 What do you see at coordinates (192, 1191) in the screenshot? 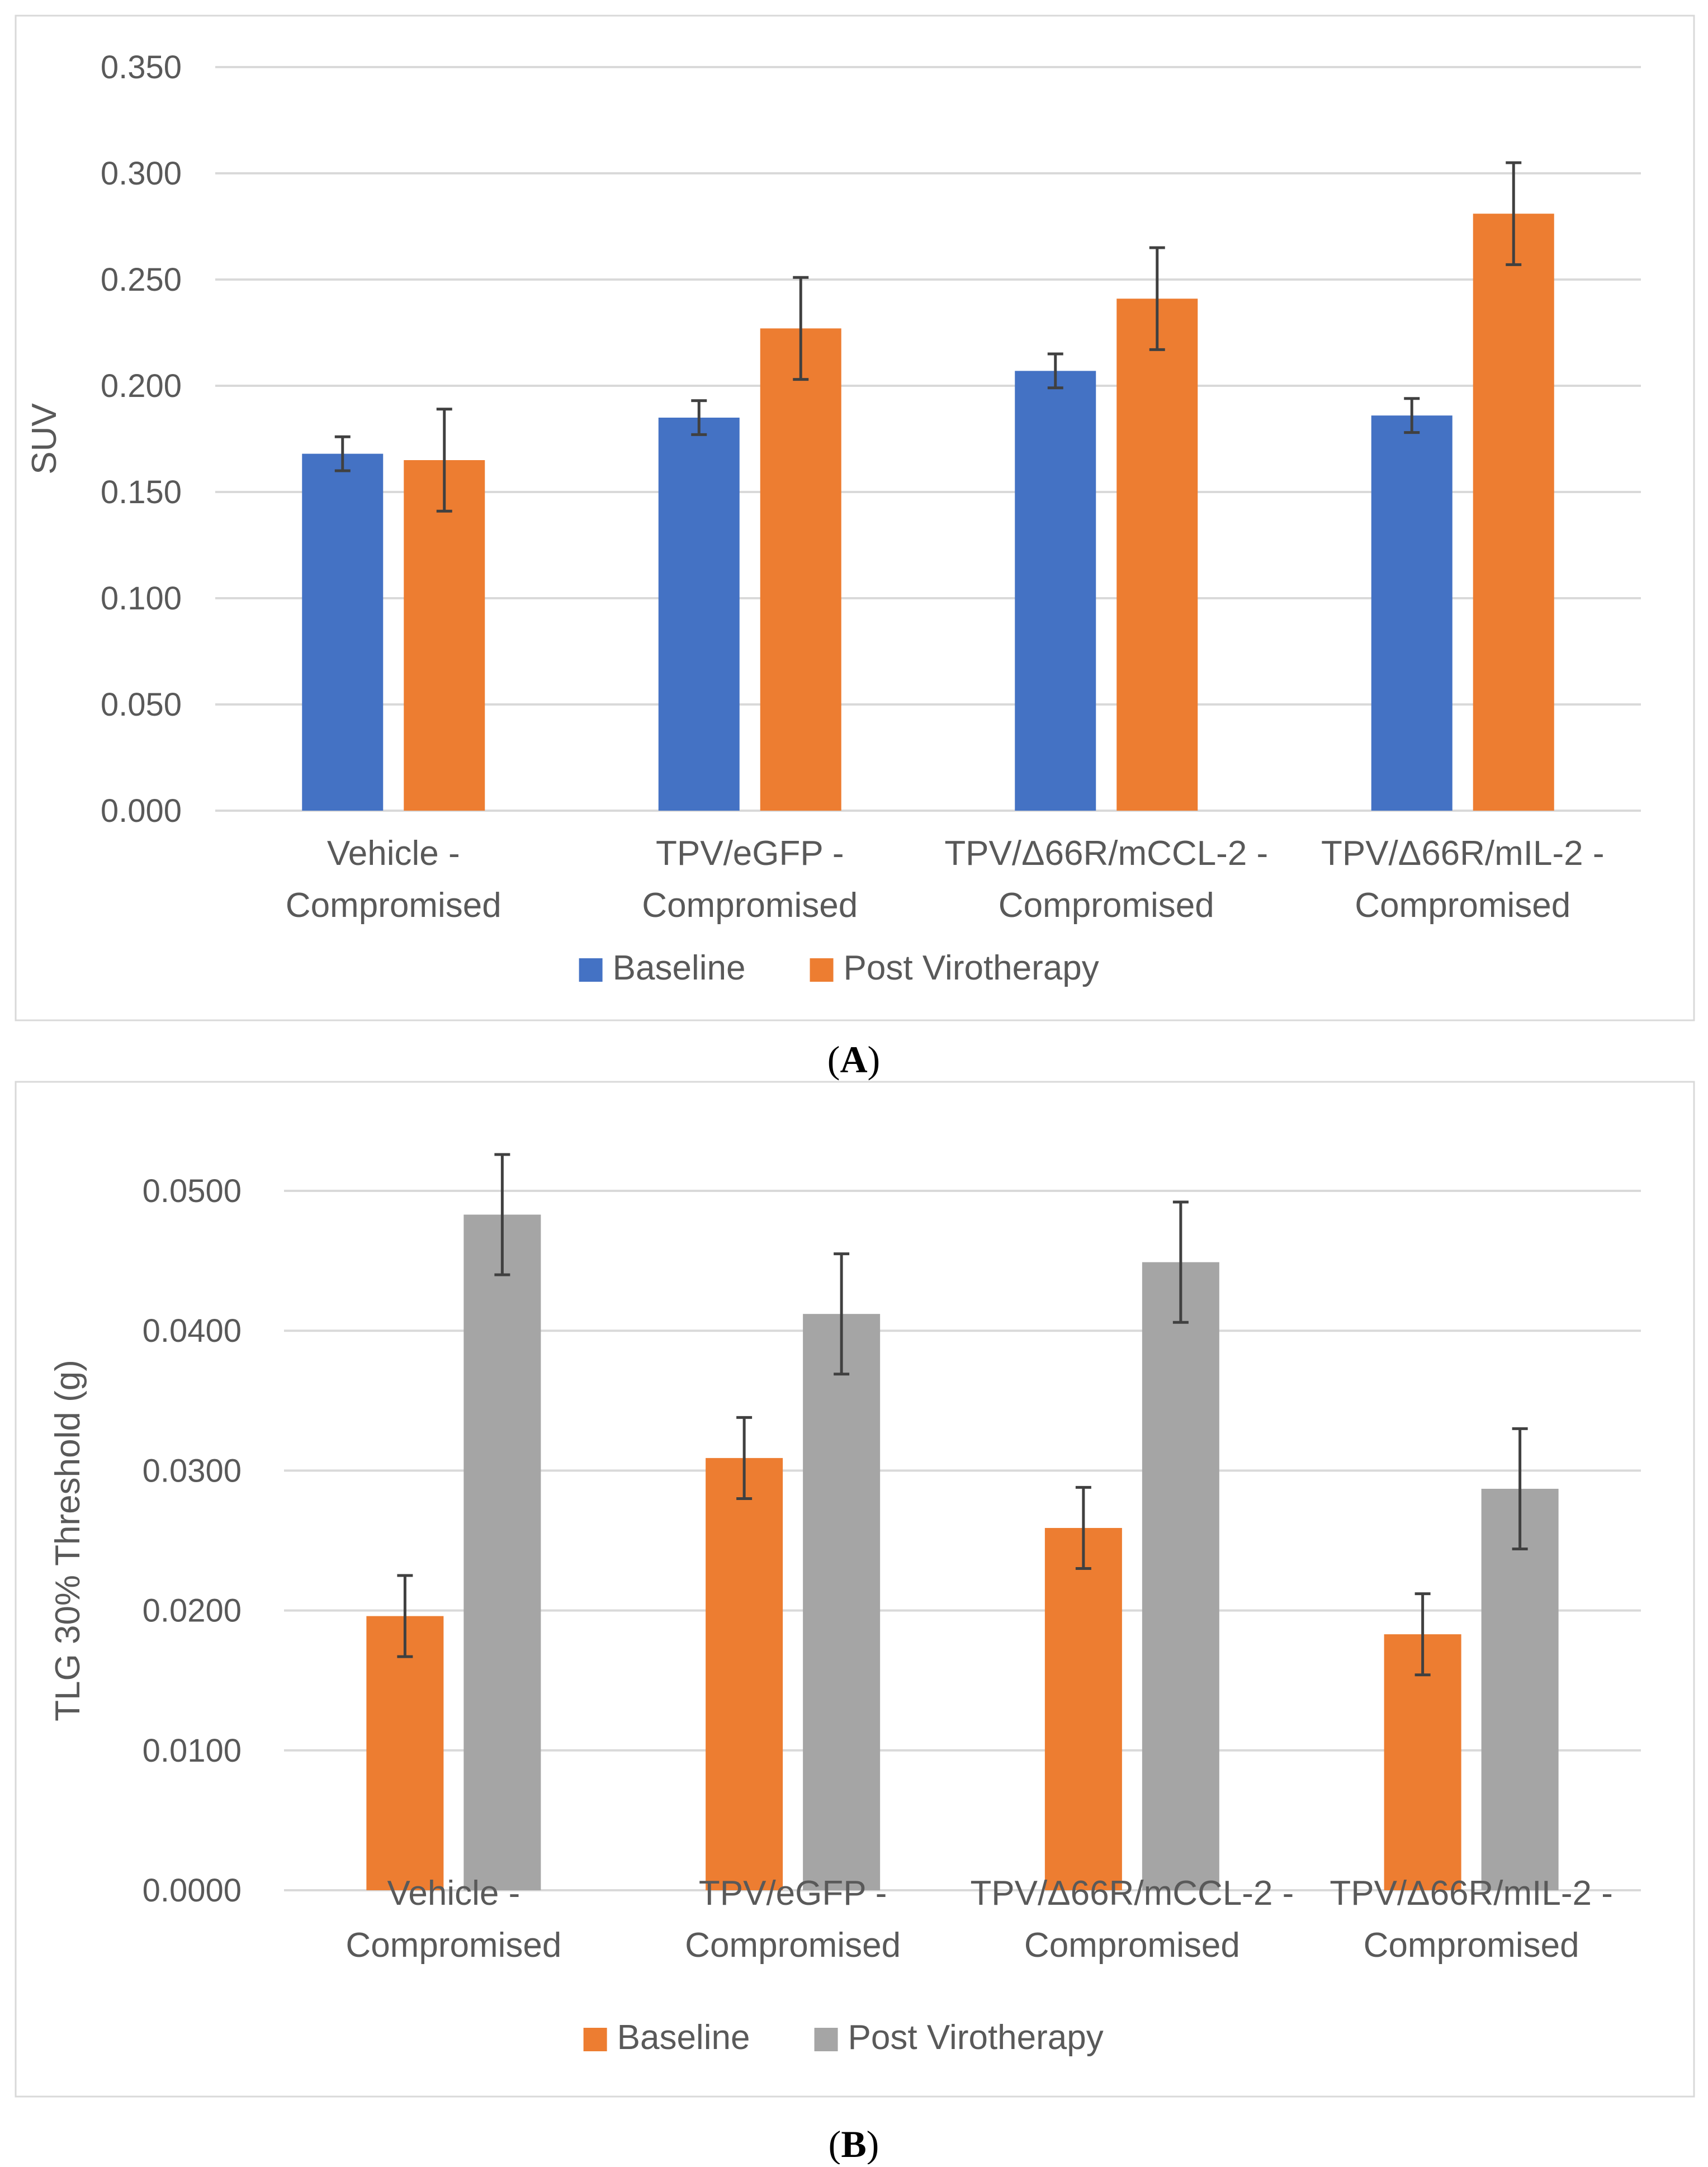
I see `y-tick-label: 0.0500` at bounding box center [192, 1191].